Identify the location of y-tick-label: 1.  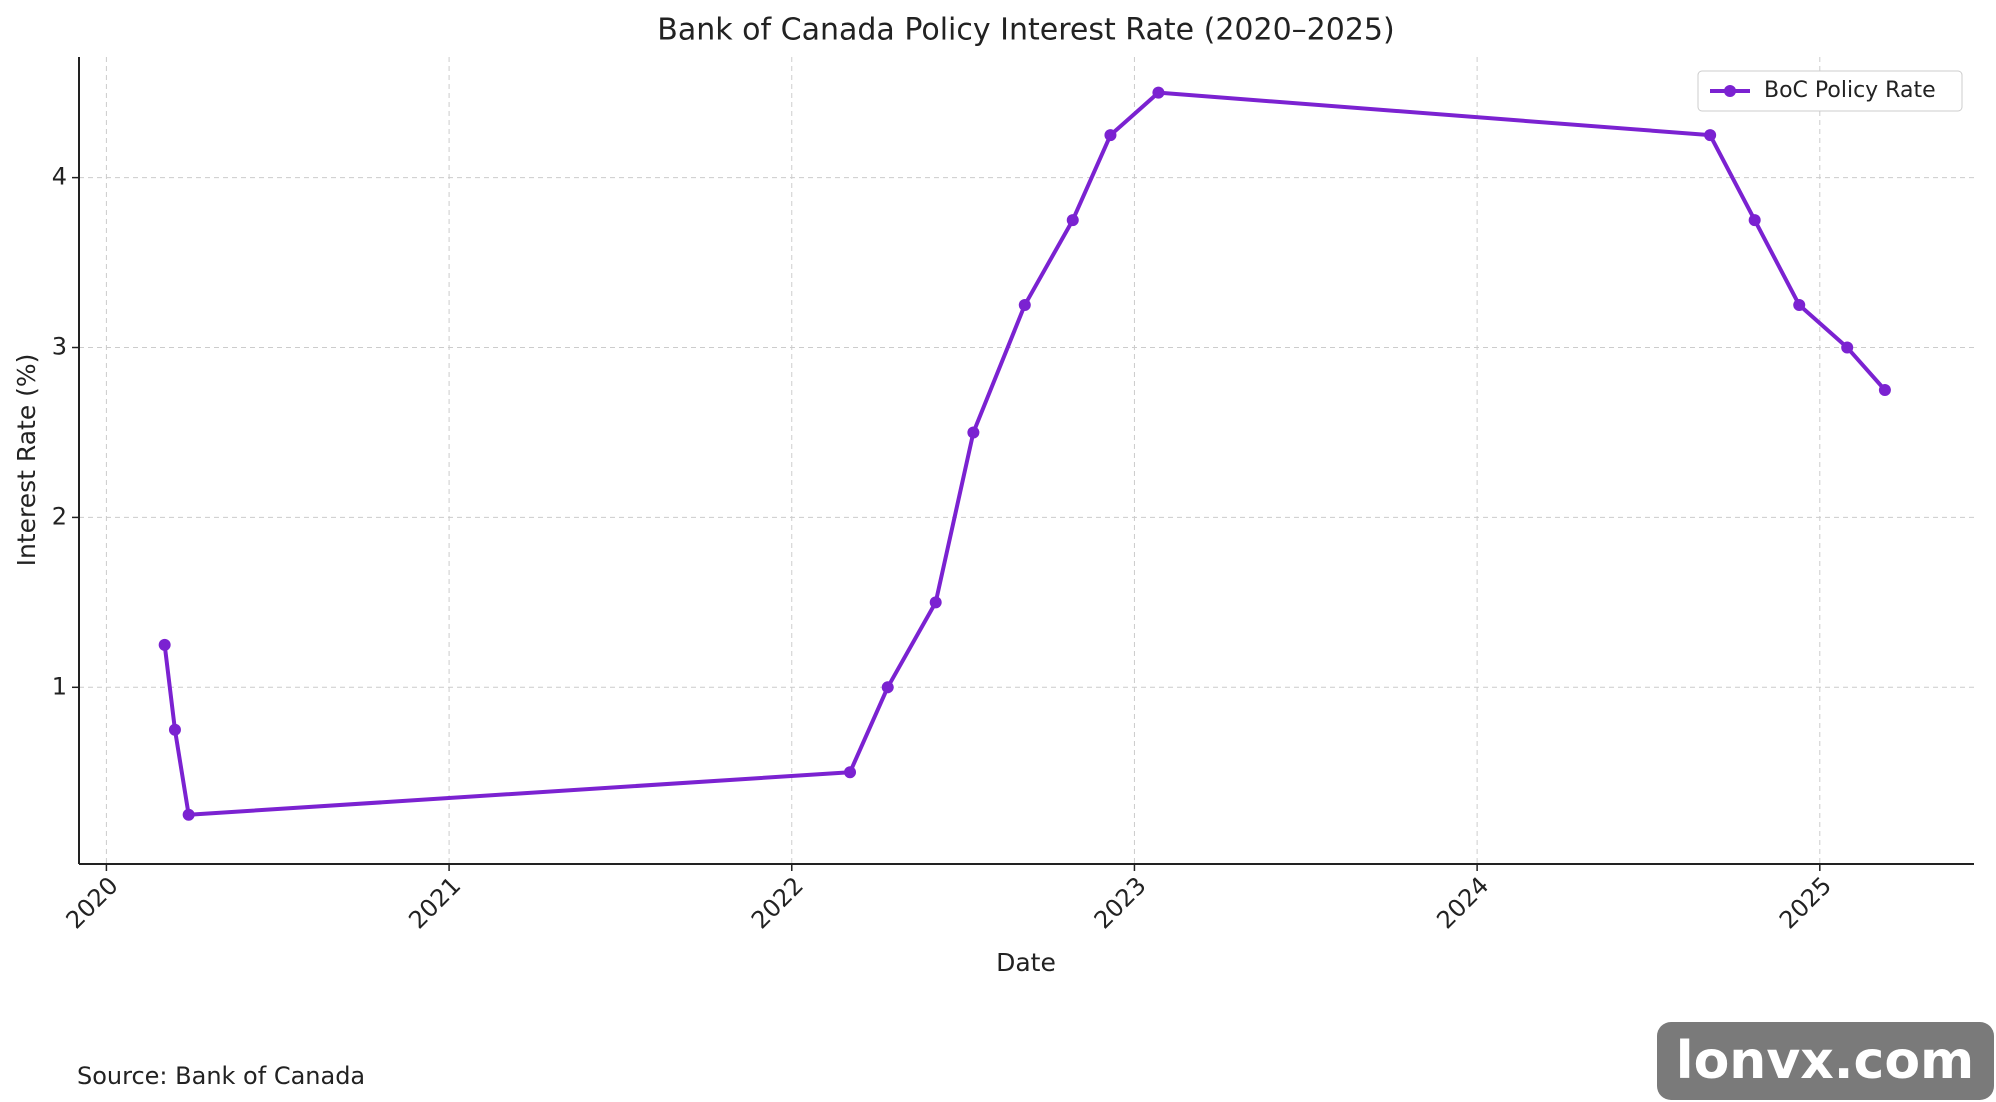
(59, 686).